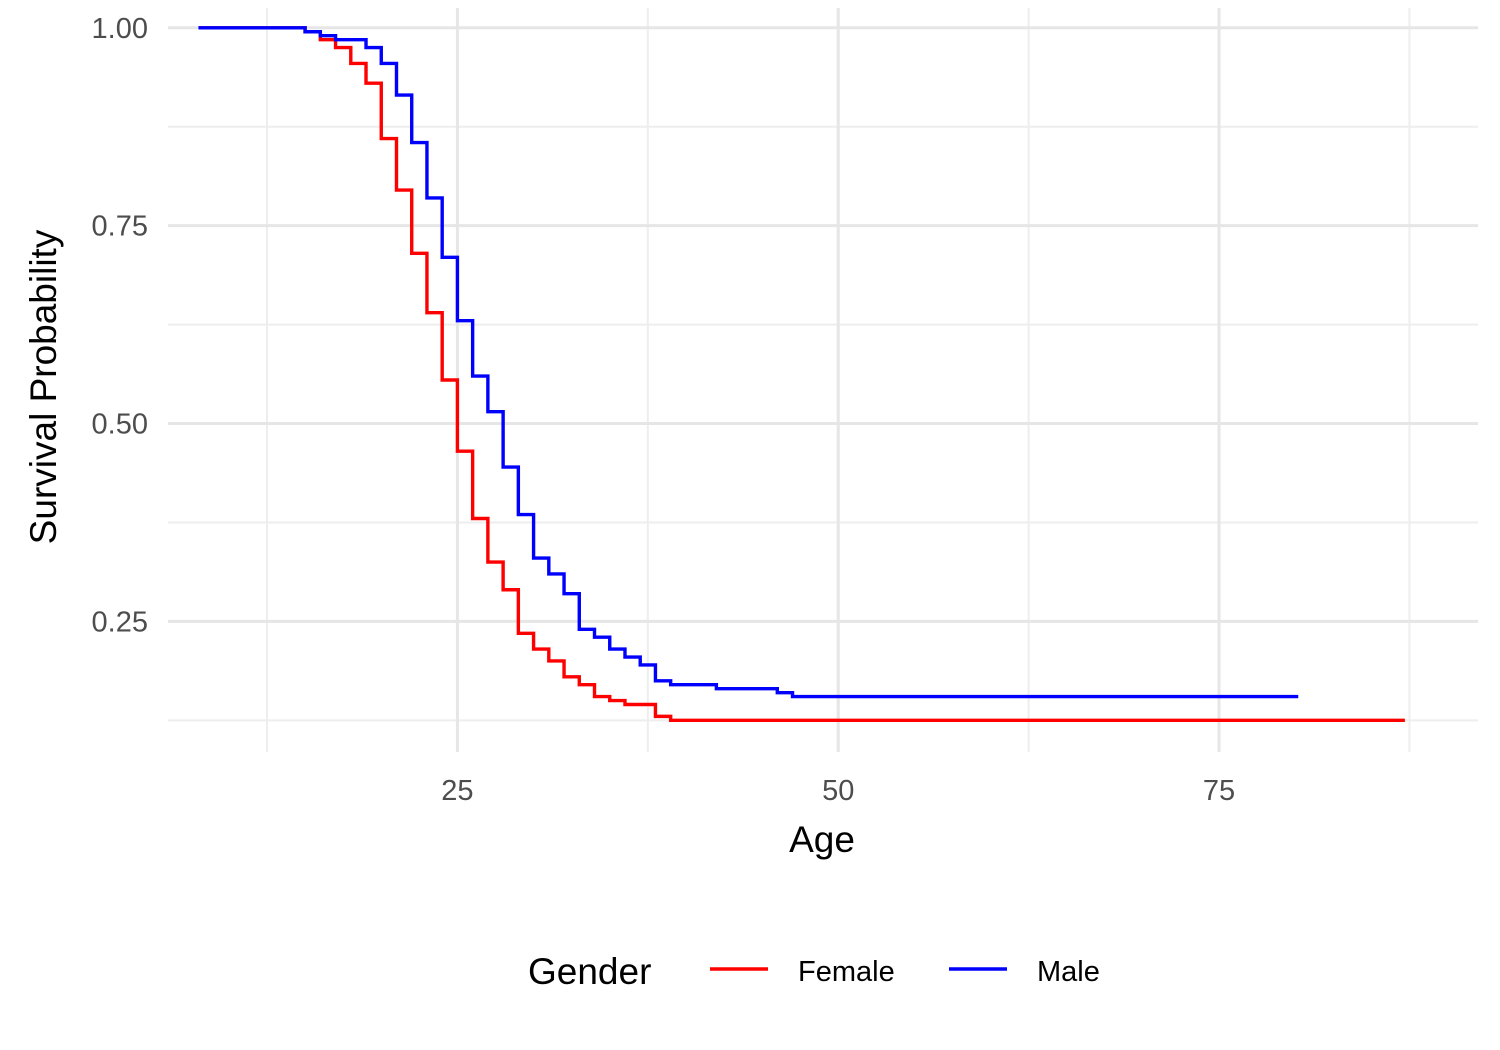  I want to click on x-tick-label: 25, so click(457, 791).